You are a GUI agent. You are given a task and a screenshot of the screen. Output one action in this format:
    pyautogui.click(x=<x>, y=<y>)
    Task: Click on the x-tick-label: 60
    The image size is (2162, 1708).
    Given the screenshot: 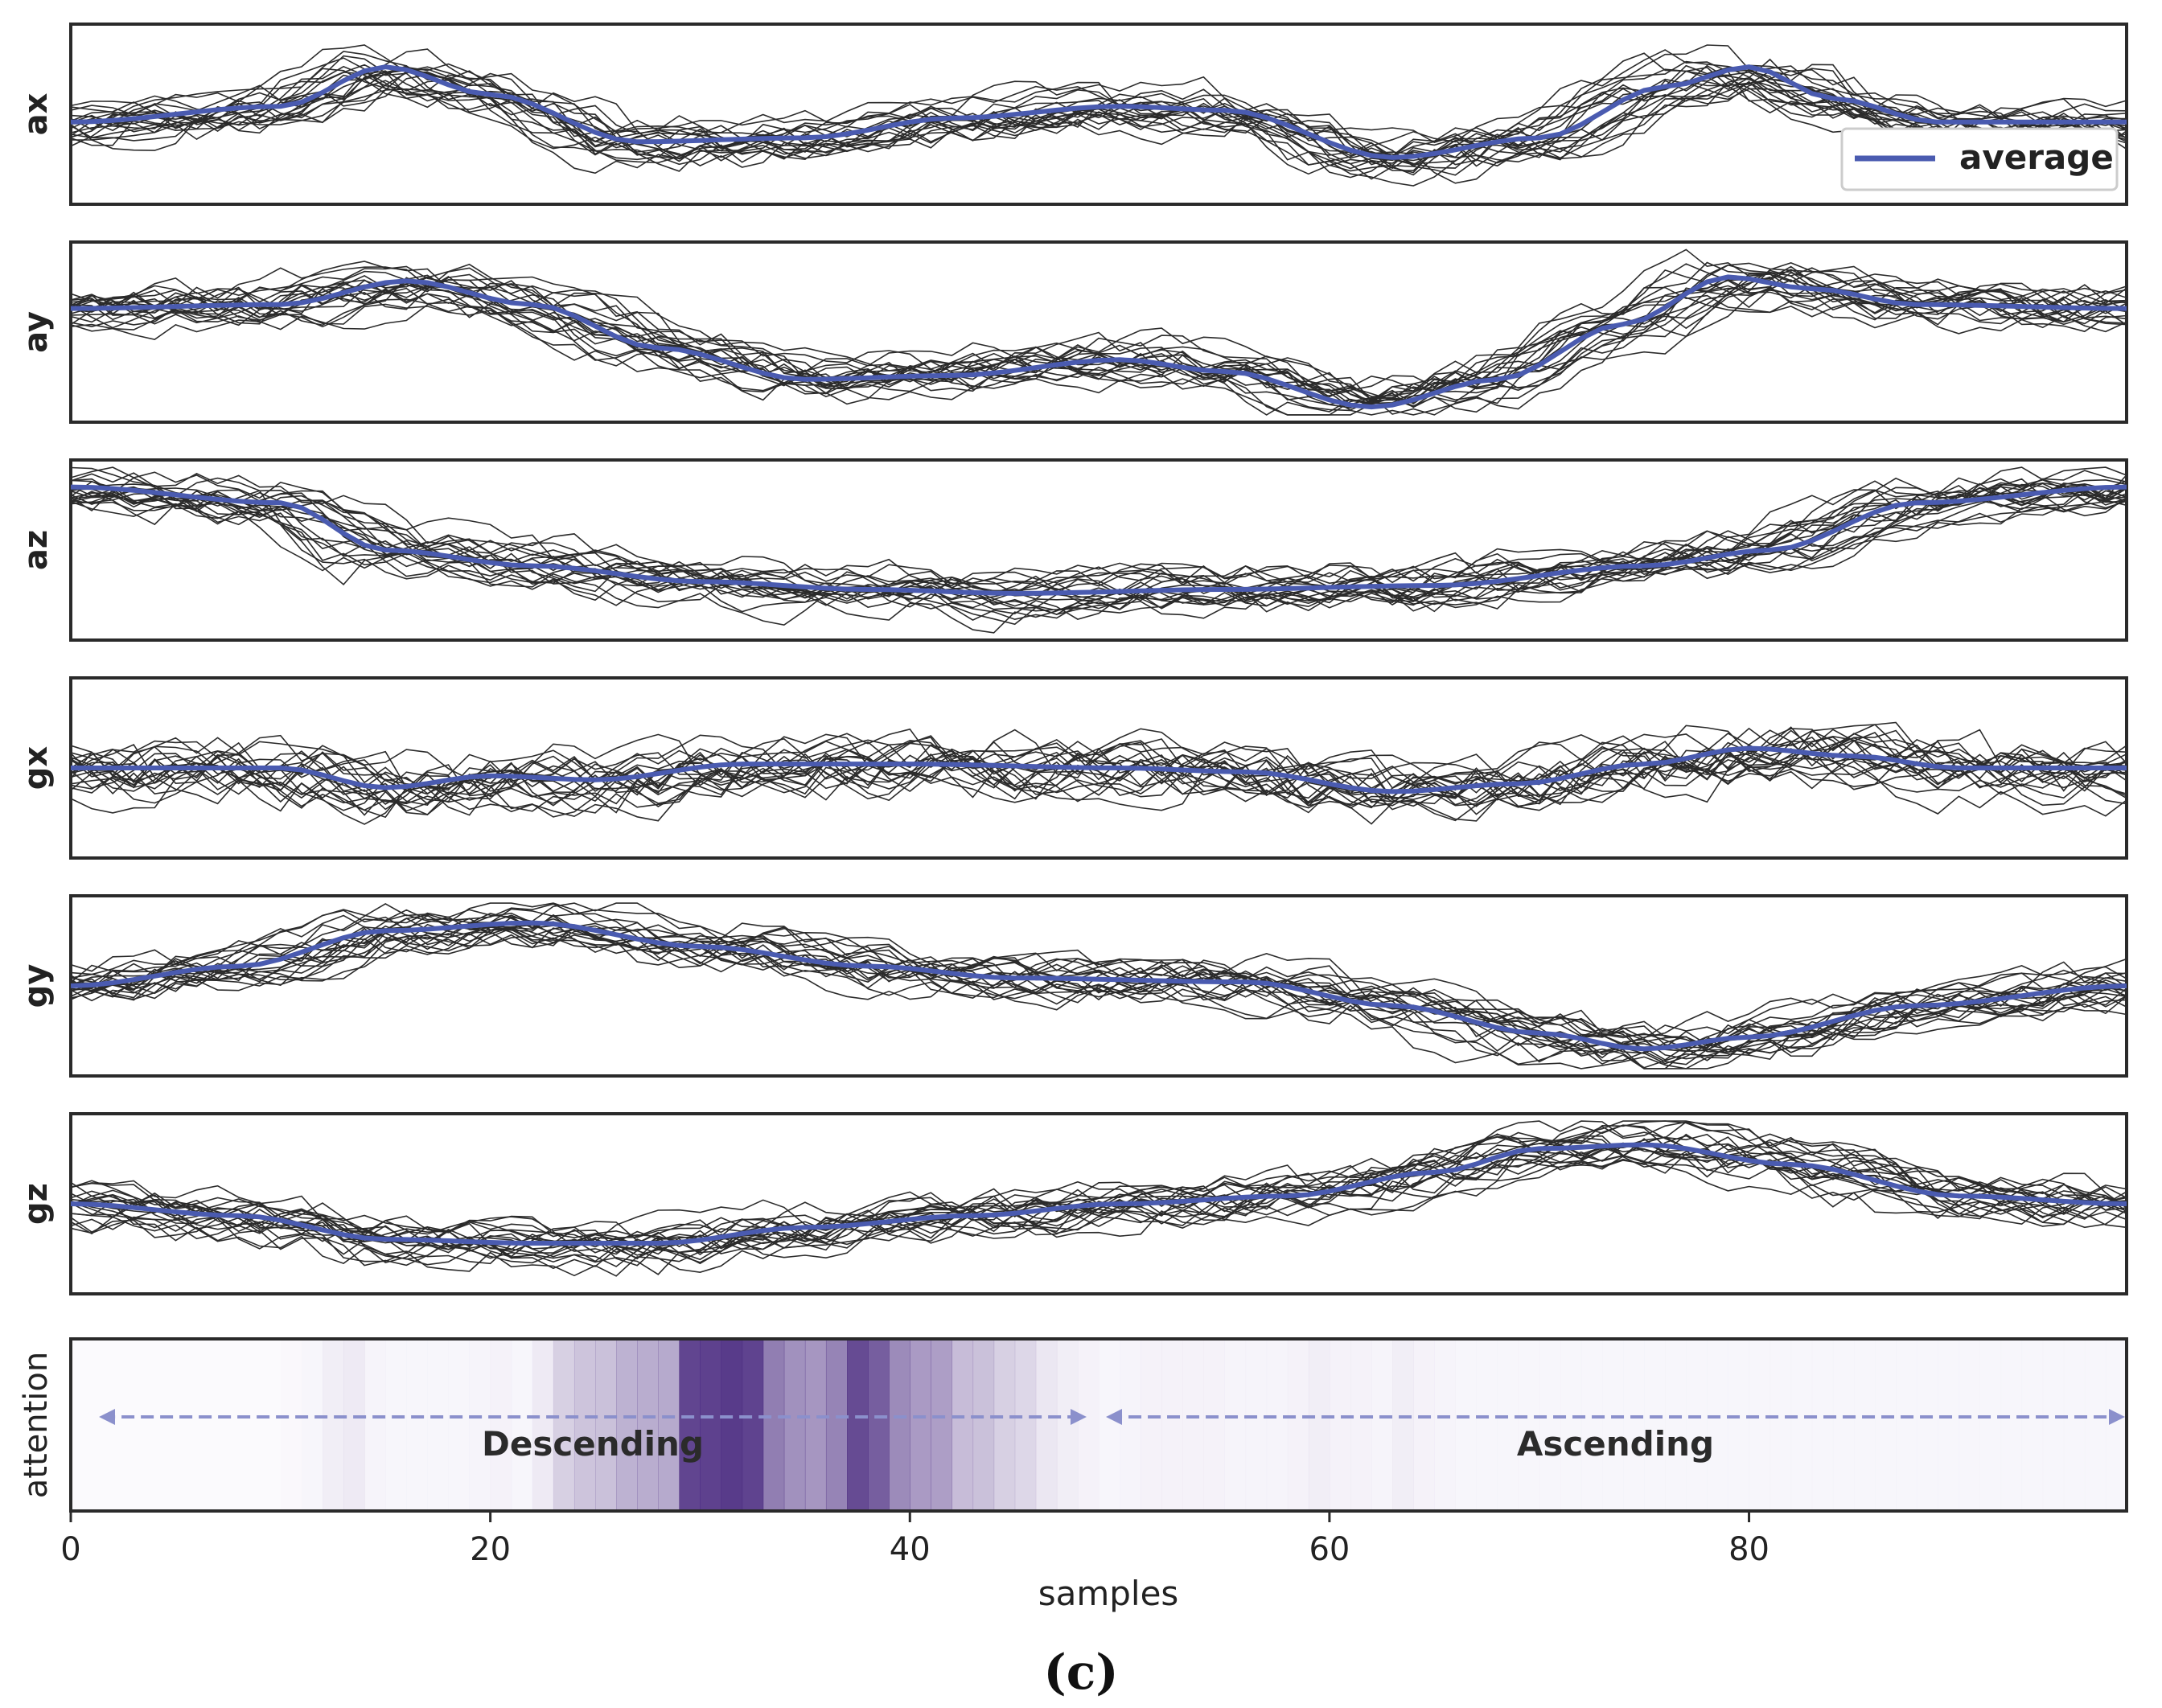 What is the action you would take?
    pyautogui.click(x=1329, y=1549)
    